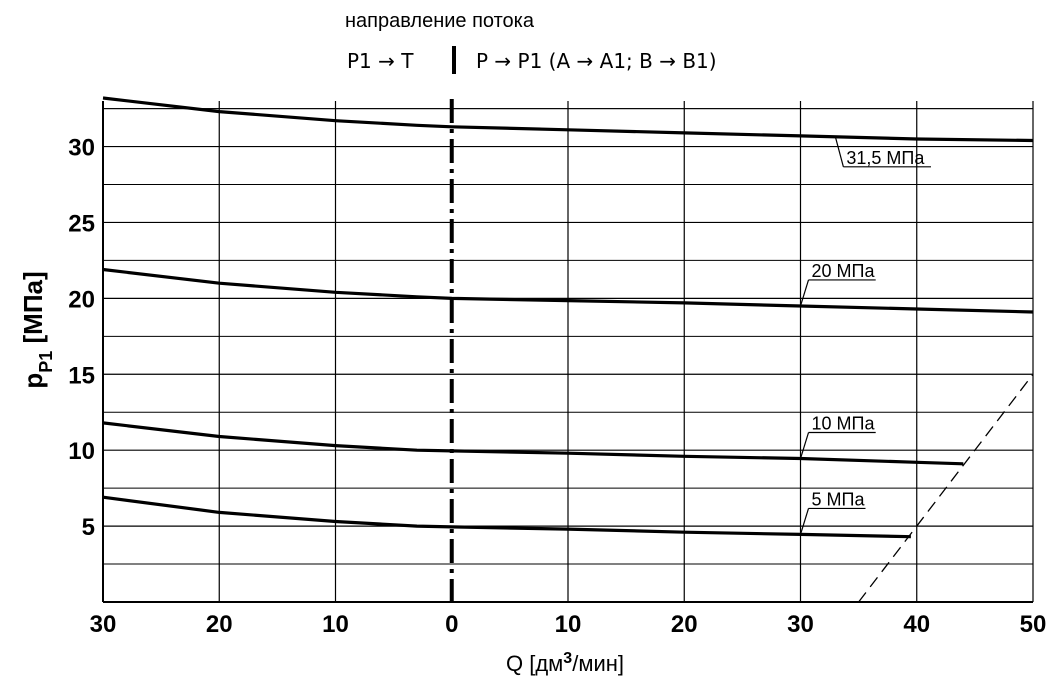 This screenshot has height=681, width=1051. I want to click on x-axis-title: Q [дм3/мин], so click(565, 663).